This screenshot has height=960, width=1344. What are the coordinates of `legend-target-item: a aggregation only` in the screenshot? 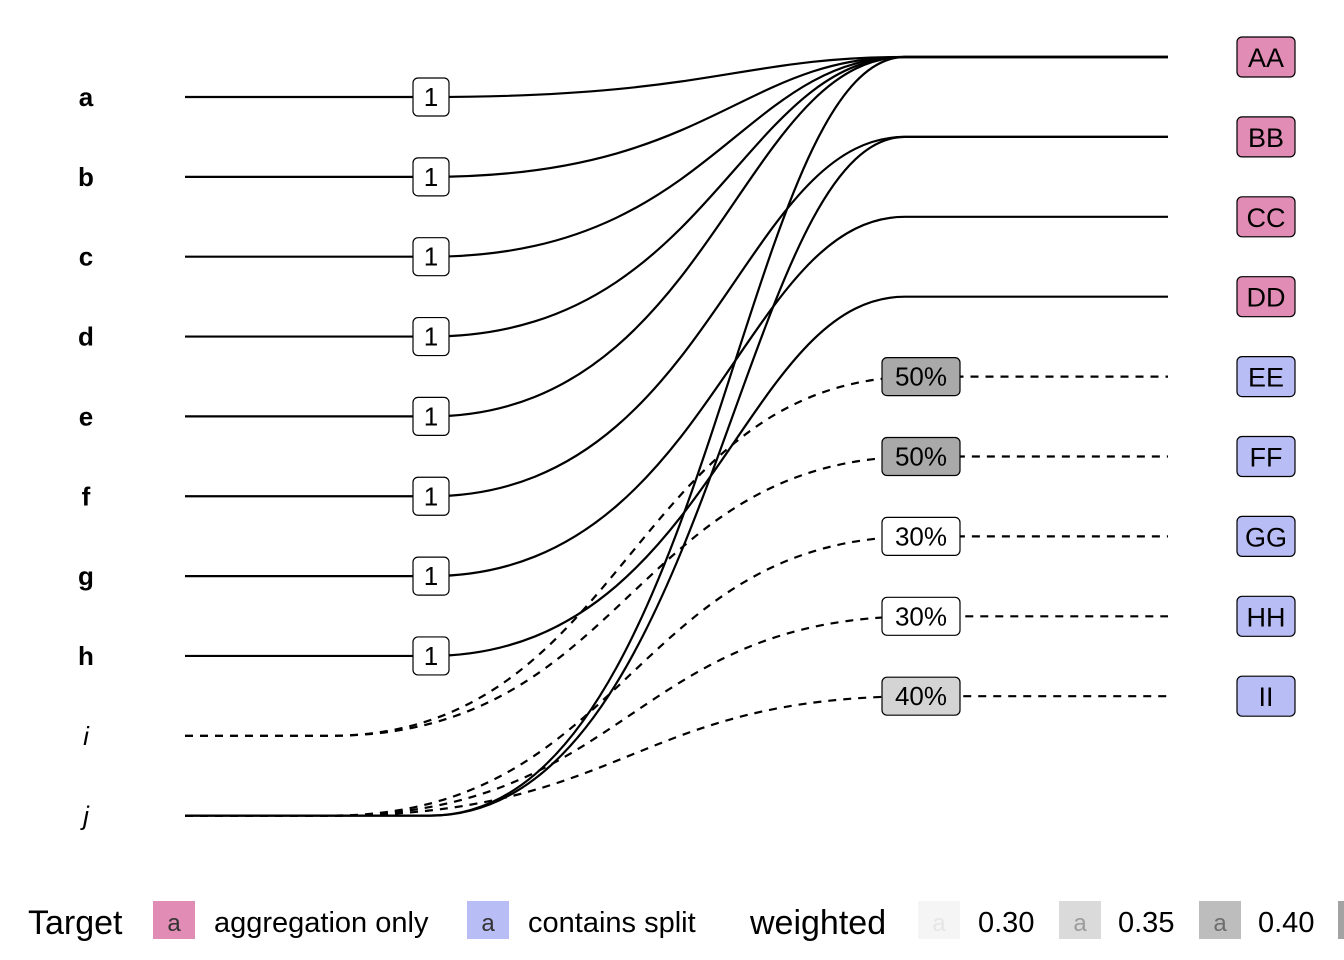 It's located at (291, 920).